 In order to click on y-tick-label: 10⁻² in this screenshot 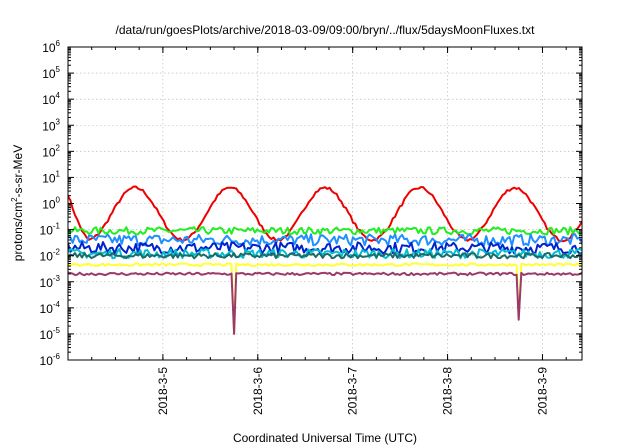, I will do `click(50, 256)`.